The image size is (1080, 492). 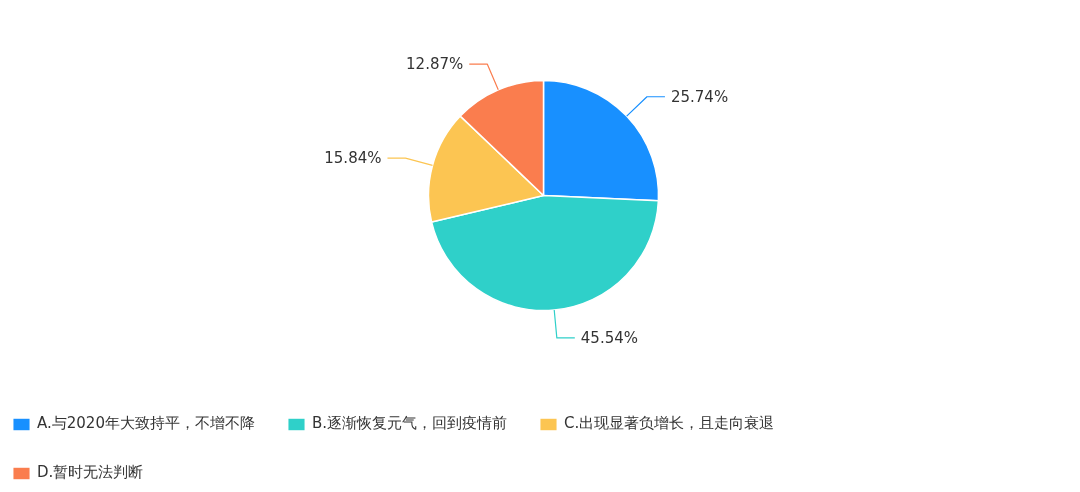 What do you see at coordinates (669, 423) in the screenshot?
I see `legend-label: C.出现显著负增长，且走向衰退` at bounding box center [669, 423].